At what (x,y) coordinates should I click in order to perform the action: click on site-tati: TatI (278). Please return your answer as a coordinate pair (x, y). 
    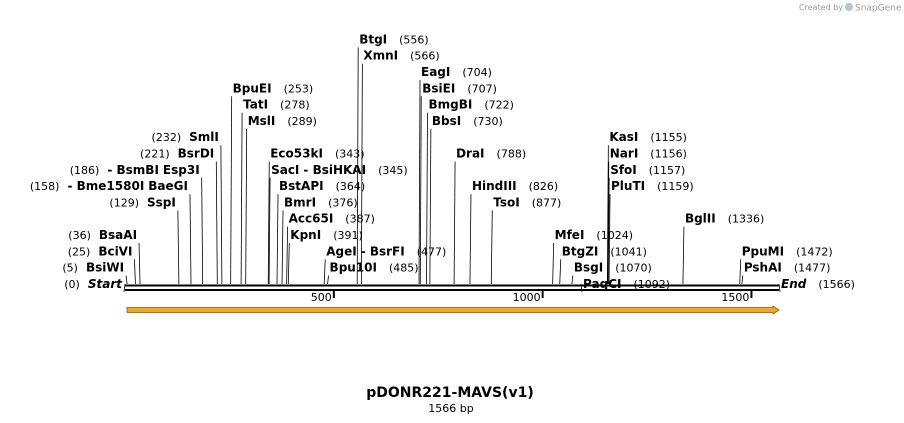
    Looking at the image, I should click on (276, 105).